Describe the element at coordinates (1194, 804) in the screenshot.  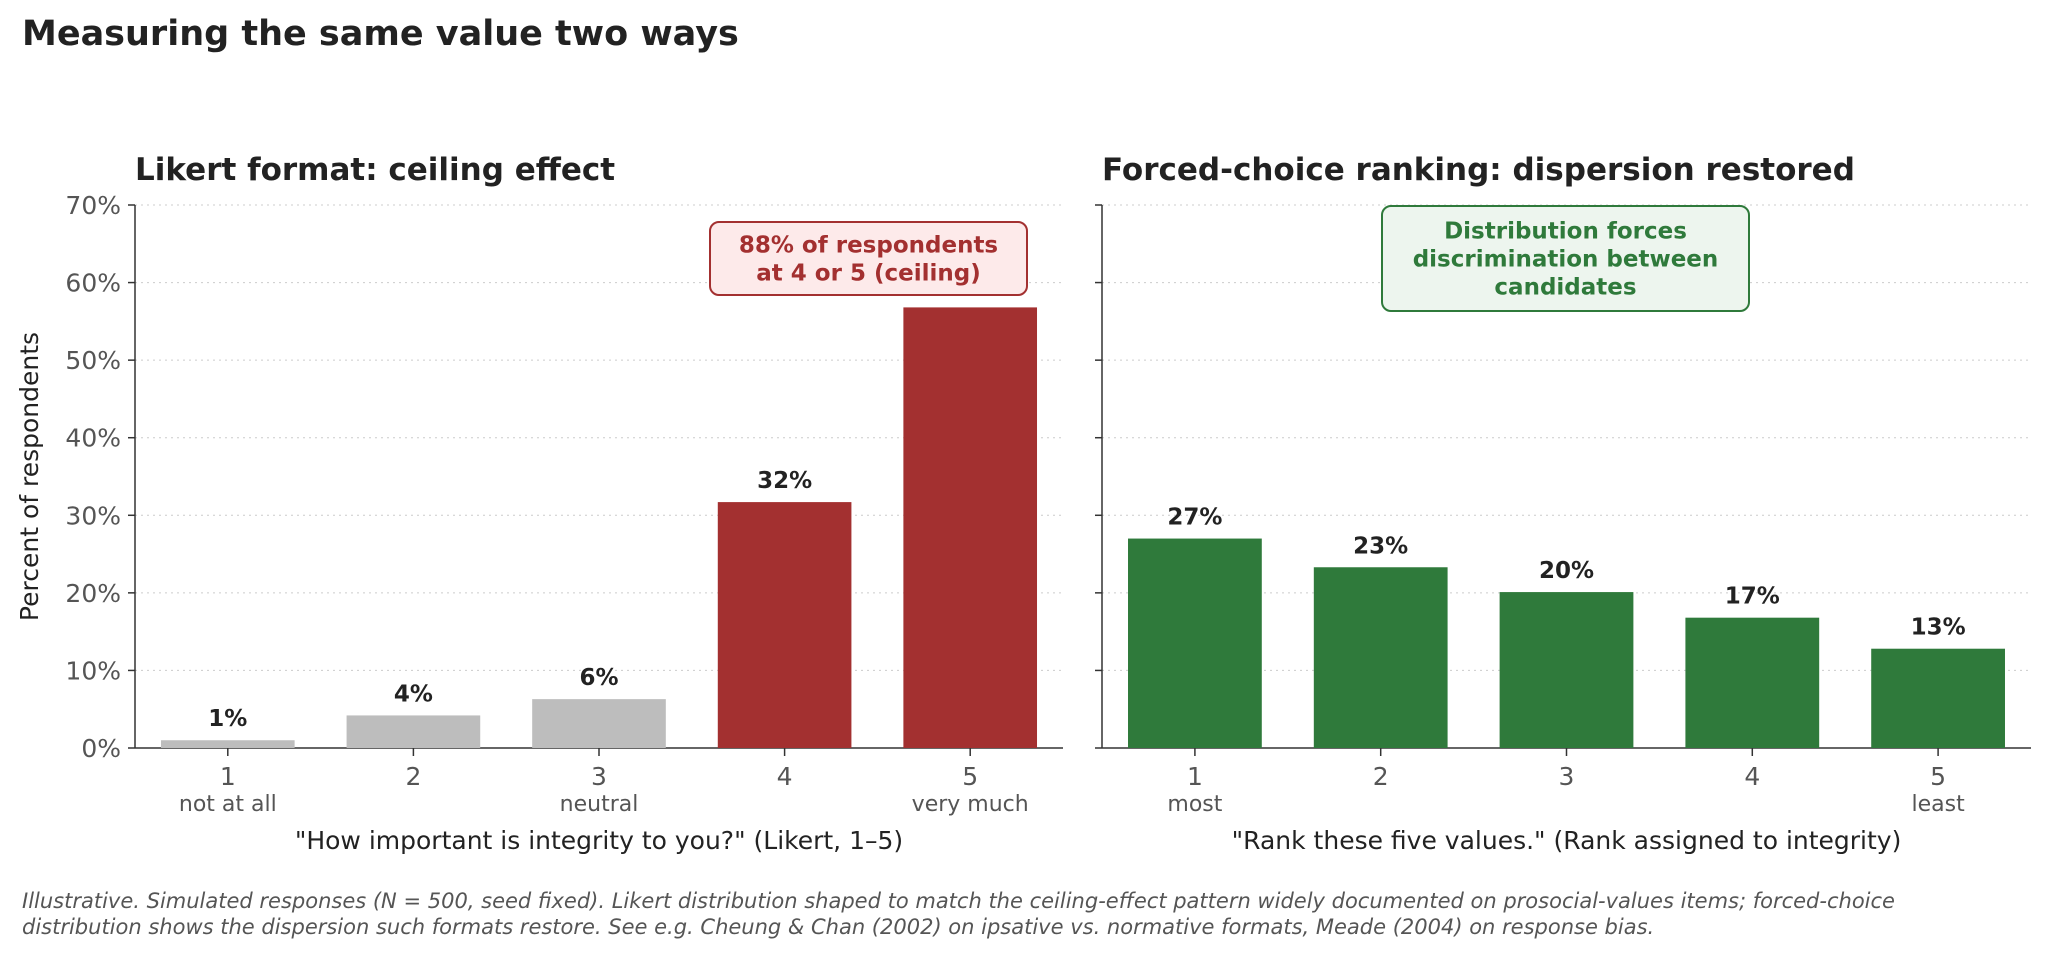
I see `x-tick-sublabel: most` at that location.